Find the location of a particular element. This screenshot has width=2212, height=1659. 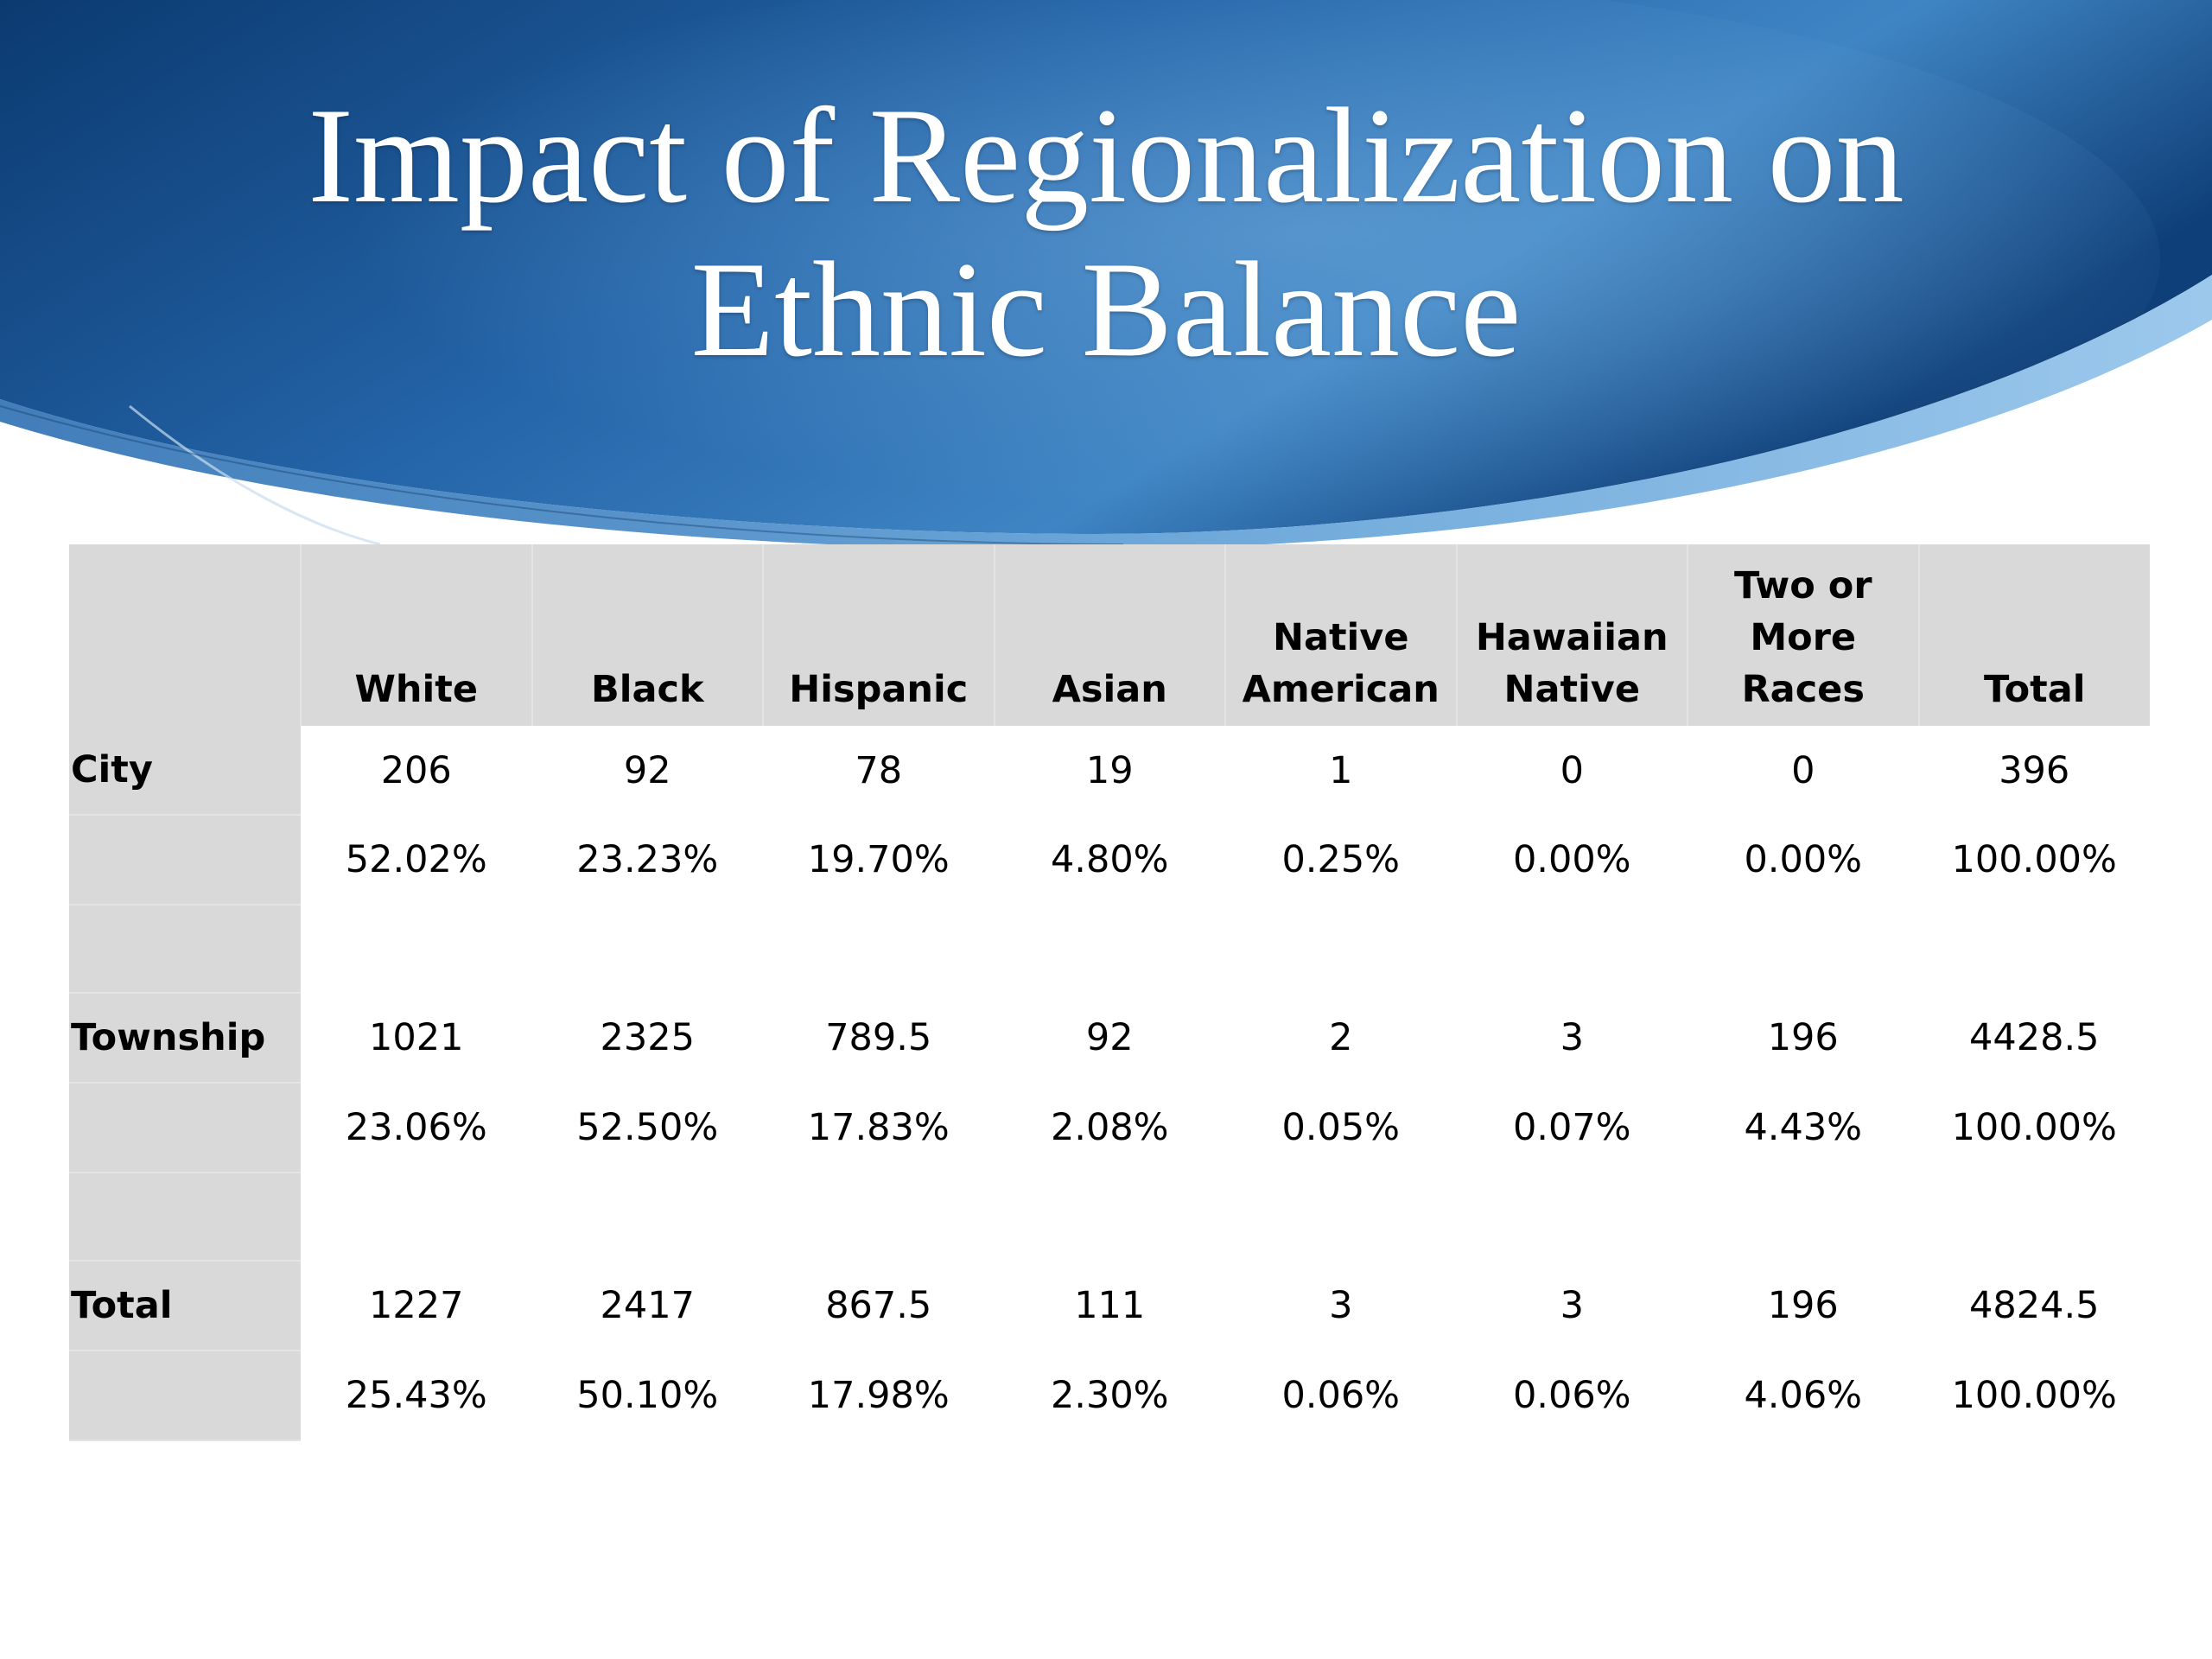

cell-percent: 4.43% is located at coordinates (1803, 1127).